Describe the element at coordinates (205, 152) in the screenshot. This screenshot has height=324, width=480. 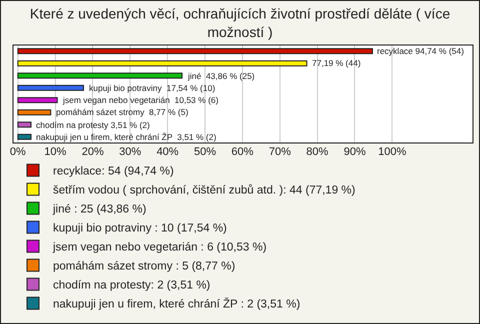
I see `x-tick-label: 50%` at that location.